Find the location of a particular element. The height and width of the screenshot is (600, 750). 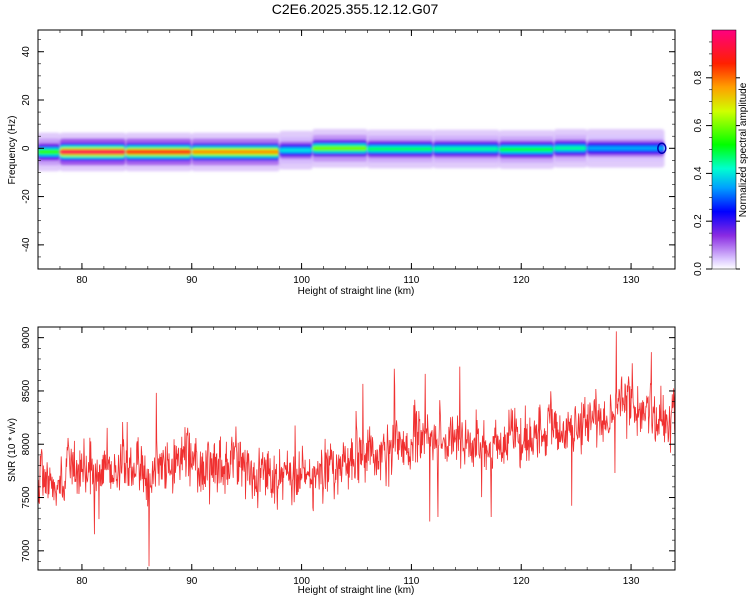

spectrogram-y-label: Frequency (Hz) is located at coordinates (12, 150).